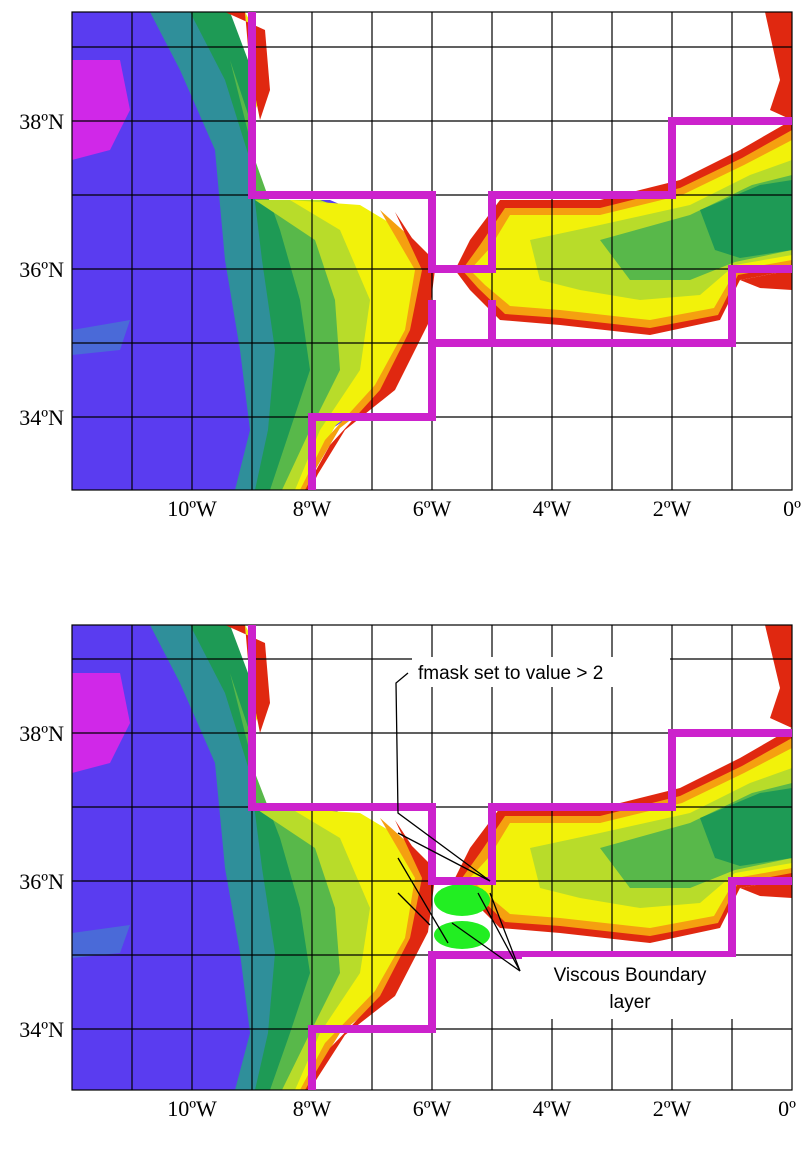 The image size is (805, 1153). Describe the element at coordinates (631, 988) in the screenshot. I see `viscous-label-bg` at that location.